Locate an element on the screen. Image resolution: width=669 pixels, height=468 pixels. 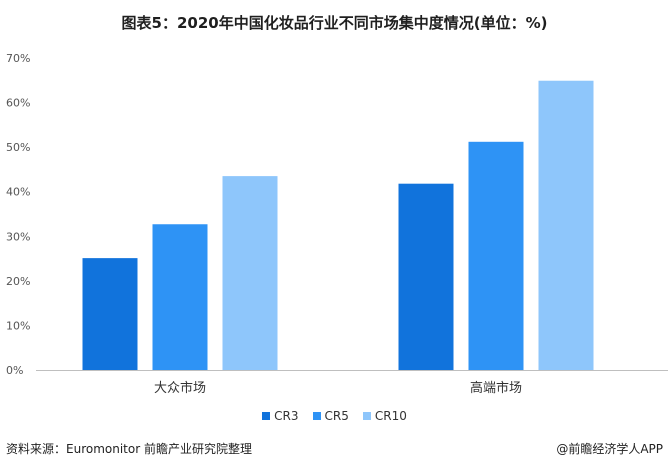
x-tick-label: 大众市场 is located at coordinates (180, 388).